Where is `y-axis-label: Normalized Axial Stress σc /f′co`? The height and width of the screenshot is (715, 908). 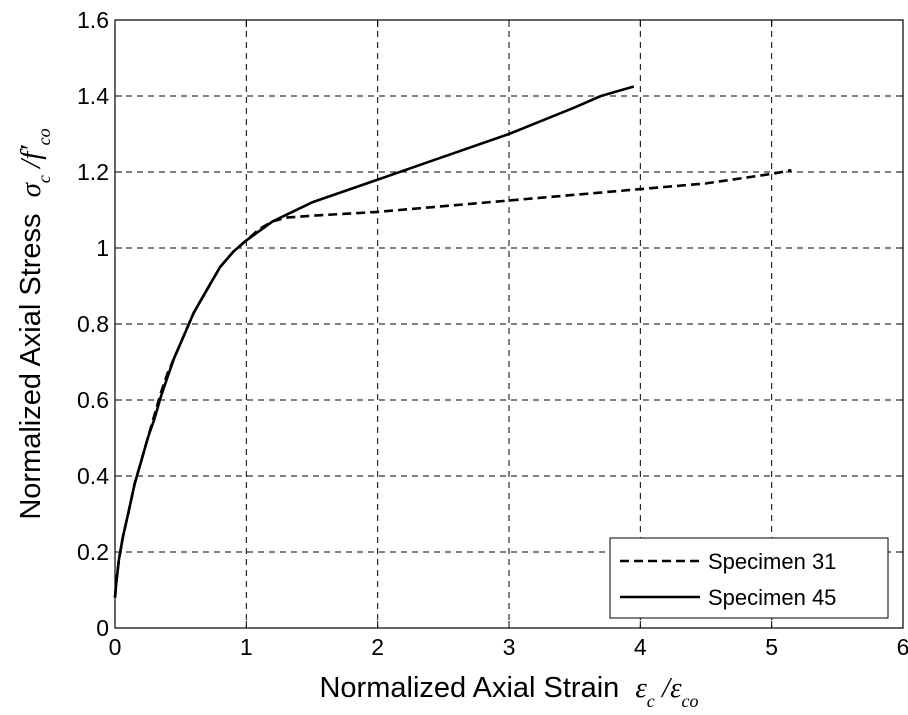 y-axis-label: Normalized Axial Stress σc /f′co is located at coordinates (34, 323).